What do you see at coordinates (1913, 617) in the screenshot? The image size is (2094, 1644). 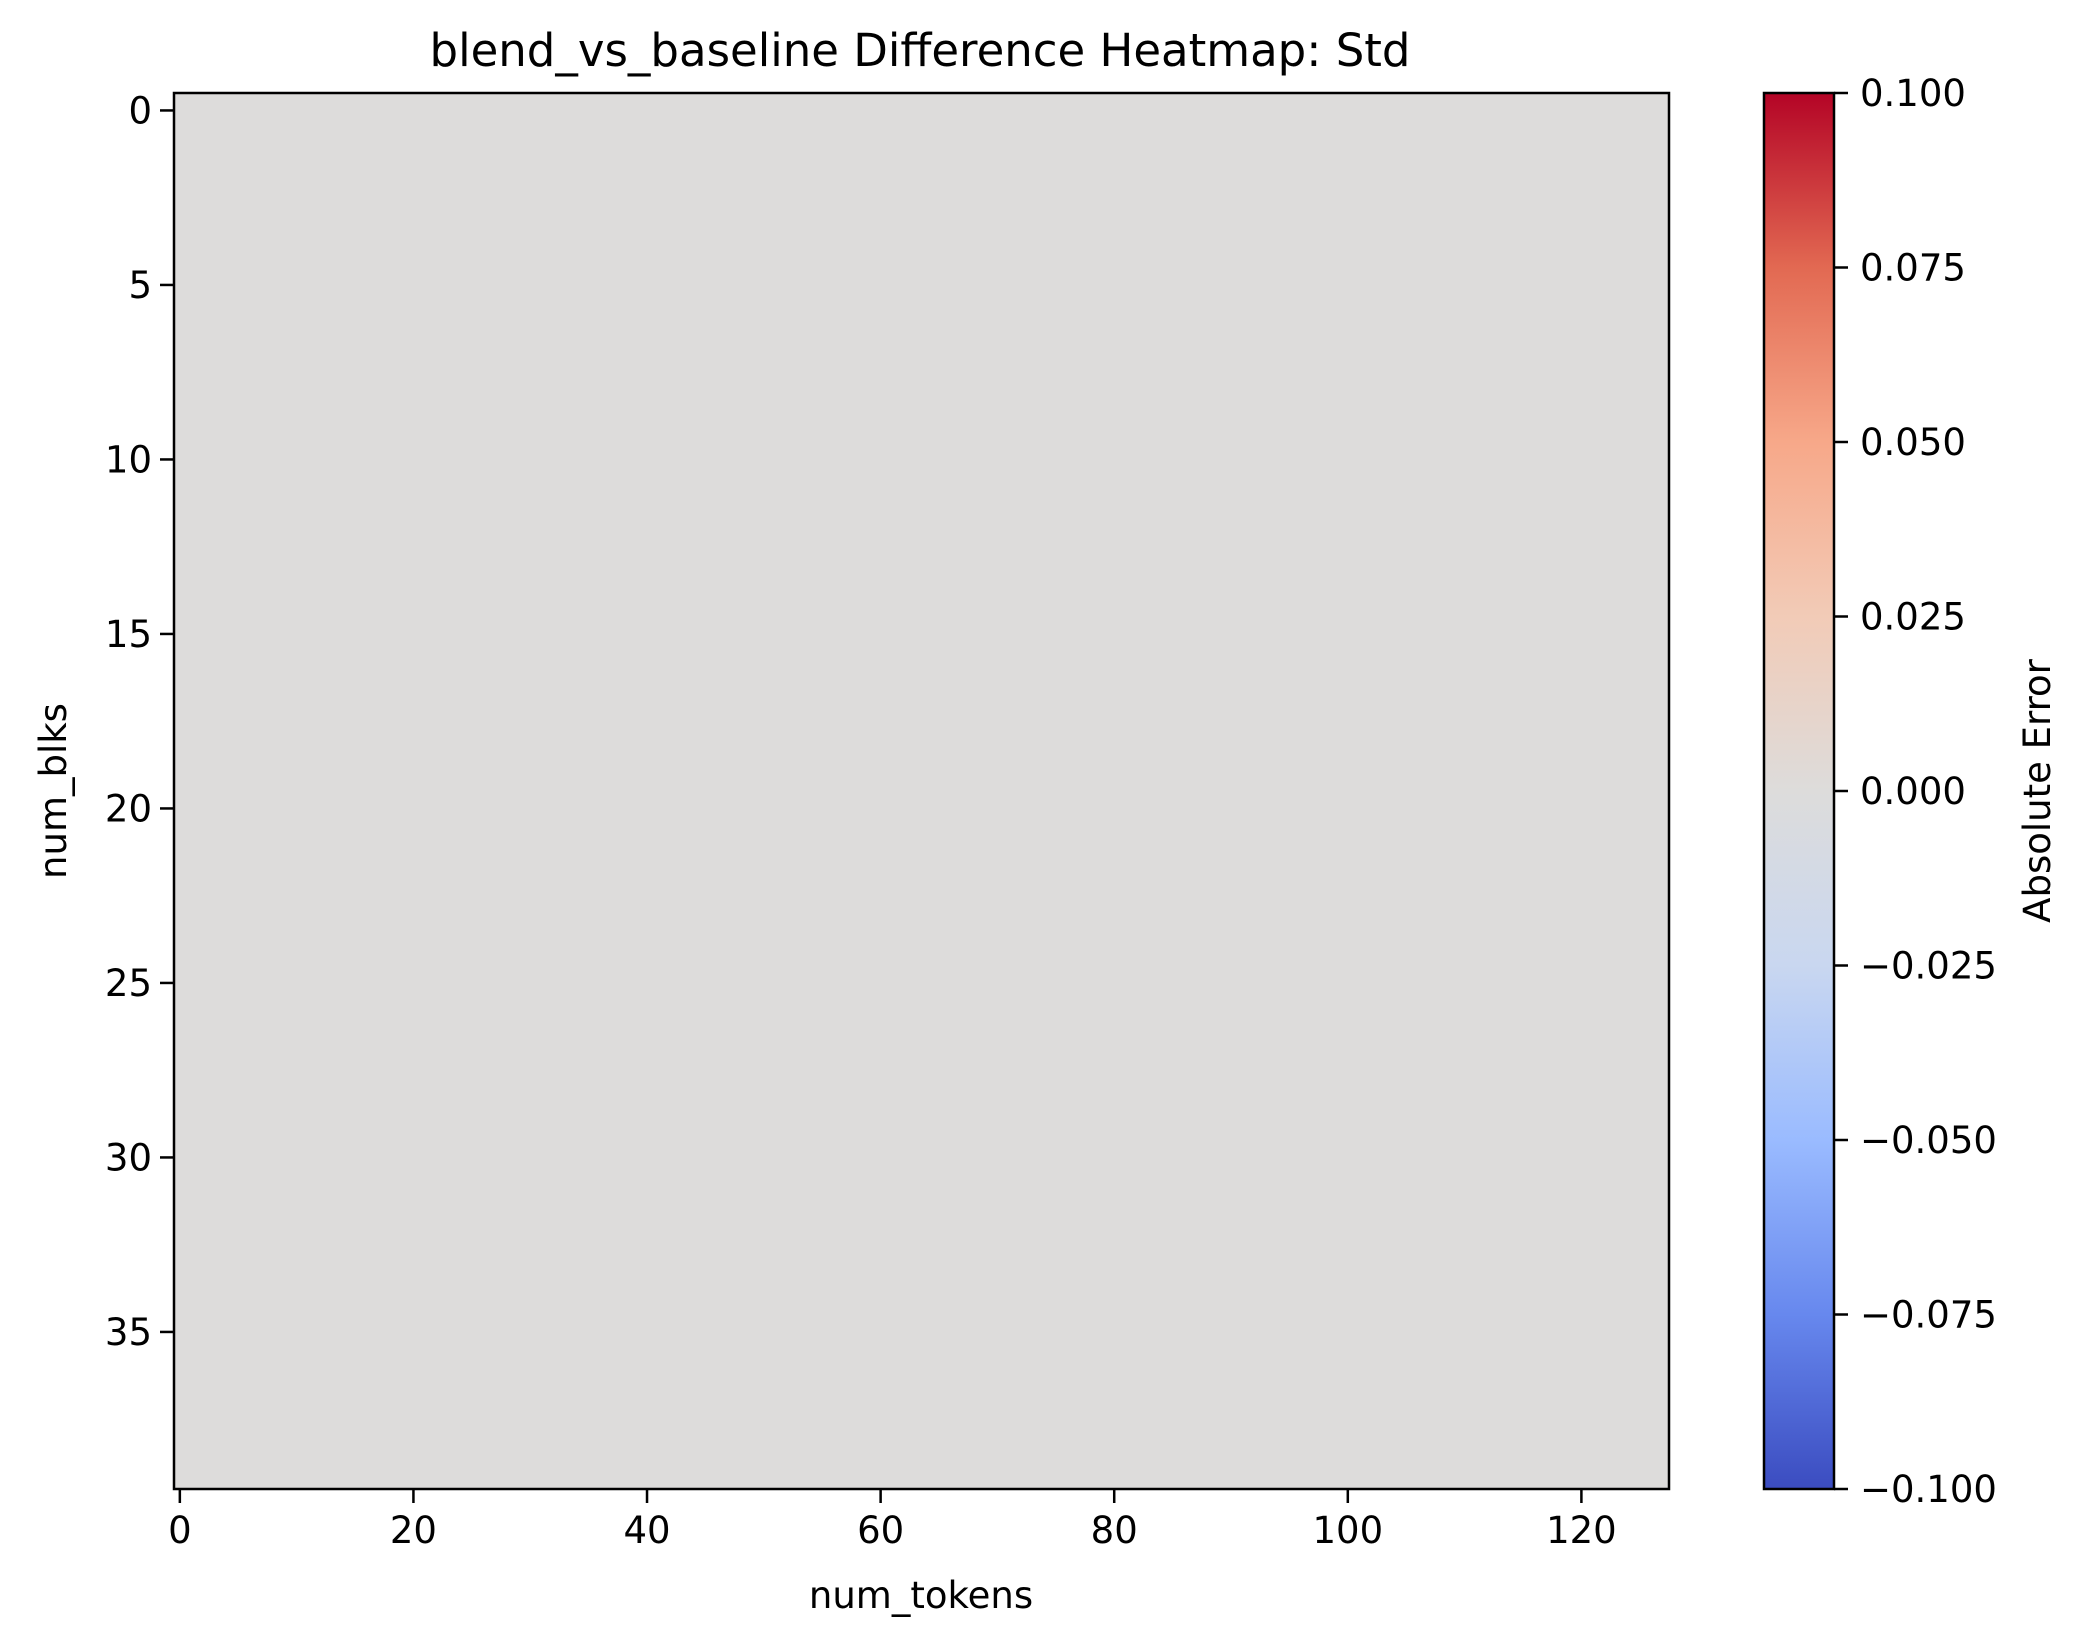 I see `colorbar-tick-label: 0.025` at bounding box center [1913, 617].